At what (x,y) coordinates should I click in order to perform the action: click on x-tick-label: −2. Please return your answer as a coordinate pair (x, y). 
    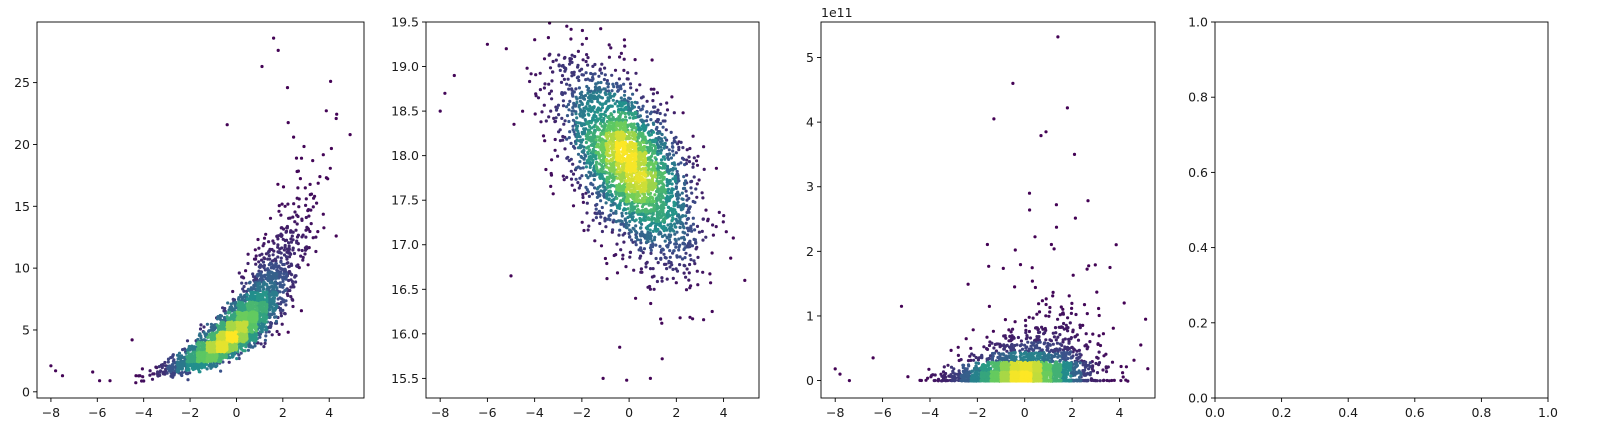
    Looking at the image, I should click on (190, 412).